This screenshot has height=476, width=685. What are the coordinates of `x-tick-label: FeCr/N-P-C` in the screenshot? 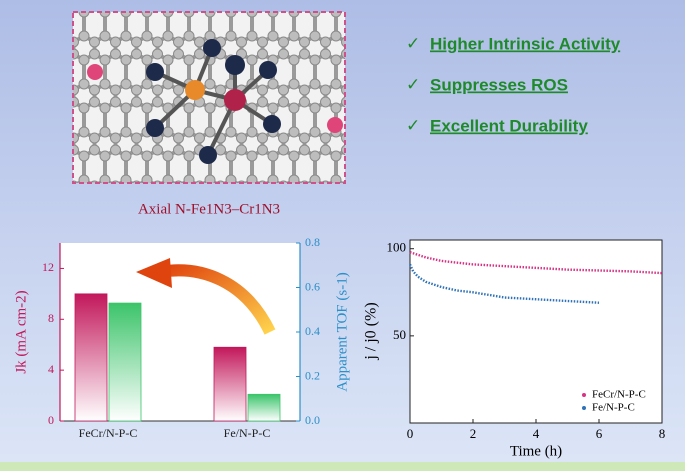 It's located at (108, 433).